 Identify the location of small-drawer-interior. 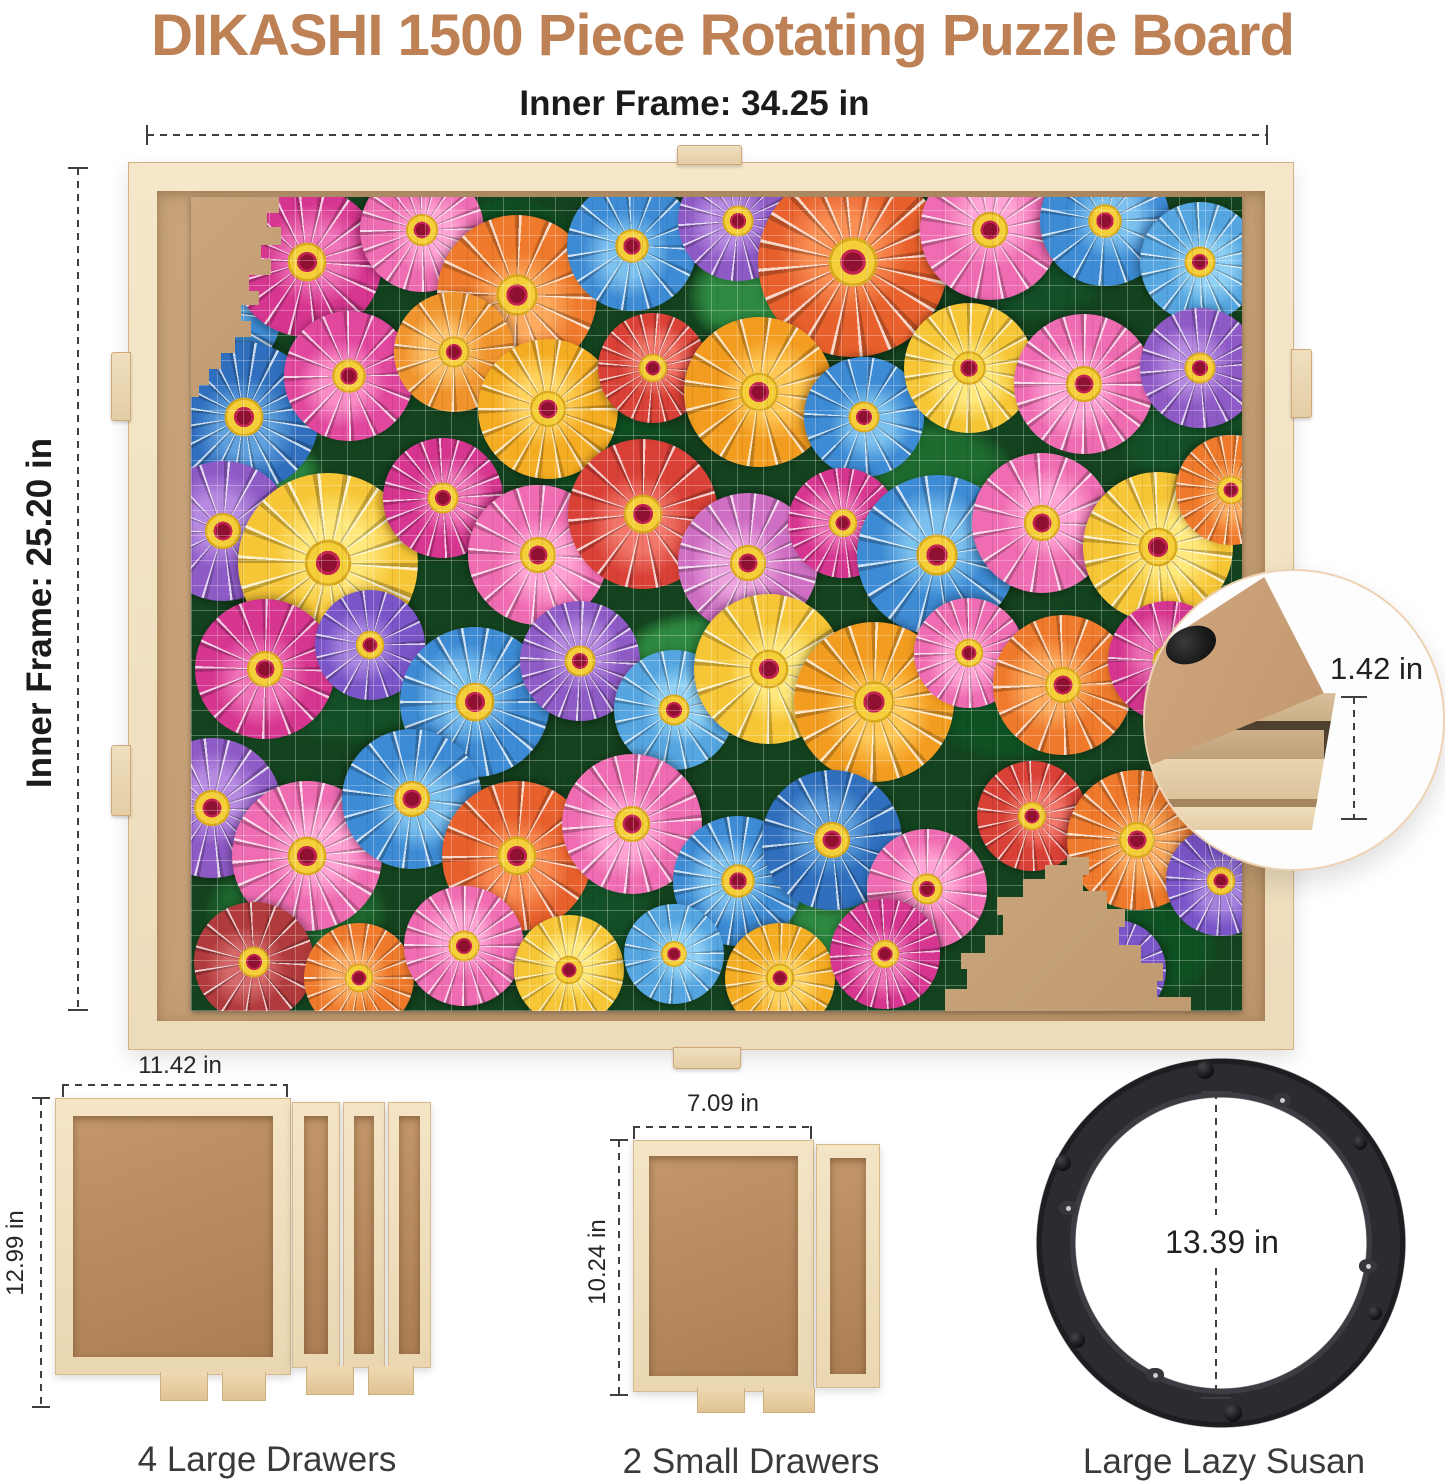
(723, 1266).